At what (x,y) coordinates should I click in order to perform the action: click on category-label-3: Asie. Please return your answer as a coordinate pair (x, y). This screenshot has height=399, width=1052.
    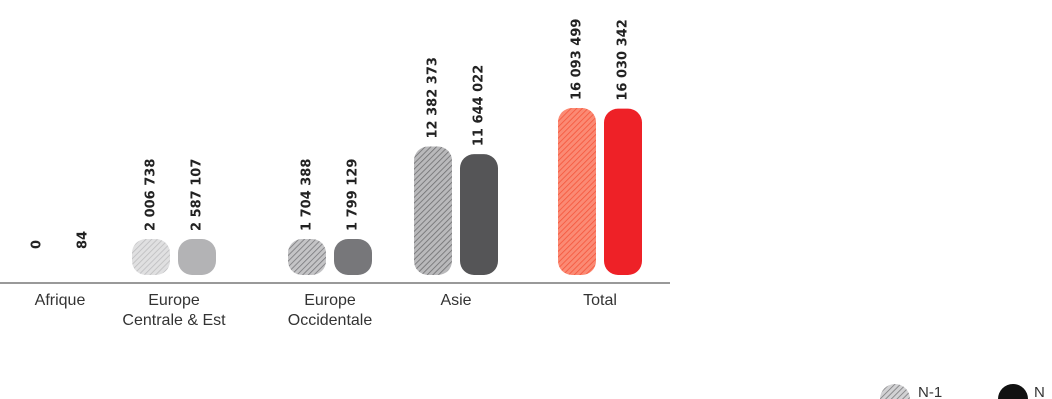
    Looking at the image, I should click on (455, 300).